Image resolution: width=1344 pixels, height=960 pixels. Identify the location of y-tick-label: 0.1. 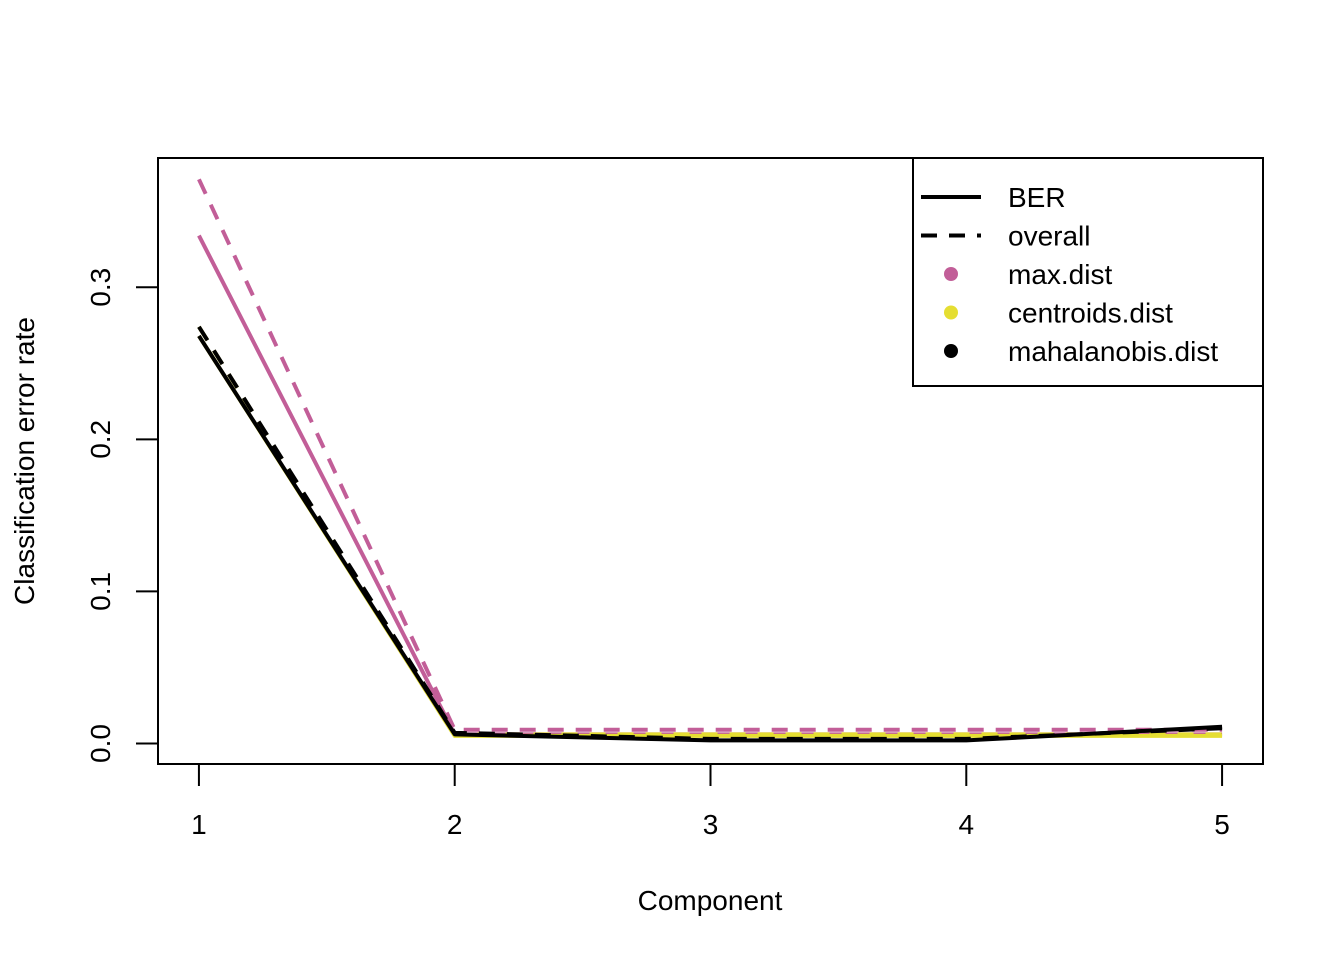
(100, 591).